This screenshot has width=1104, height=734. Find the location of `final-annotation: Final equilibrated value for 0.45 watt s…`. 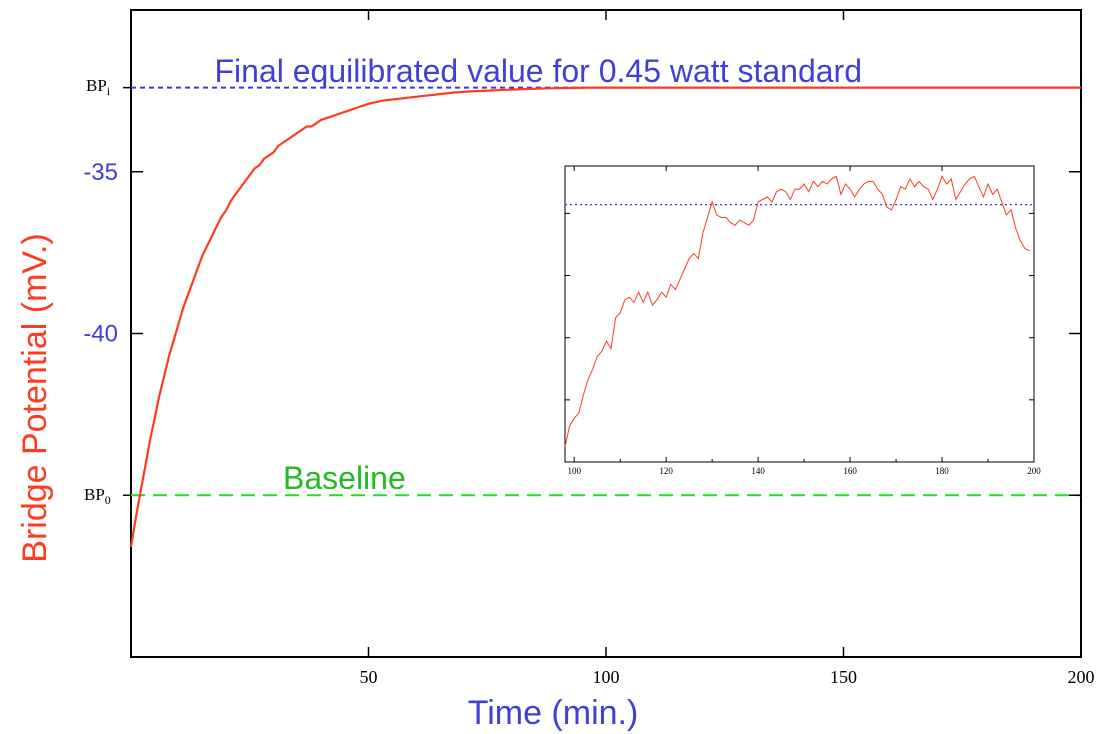

final-annotation: Final equilibrated value for 0.45 watt s… is located at coordinates (539, 71).